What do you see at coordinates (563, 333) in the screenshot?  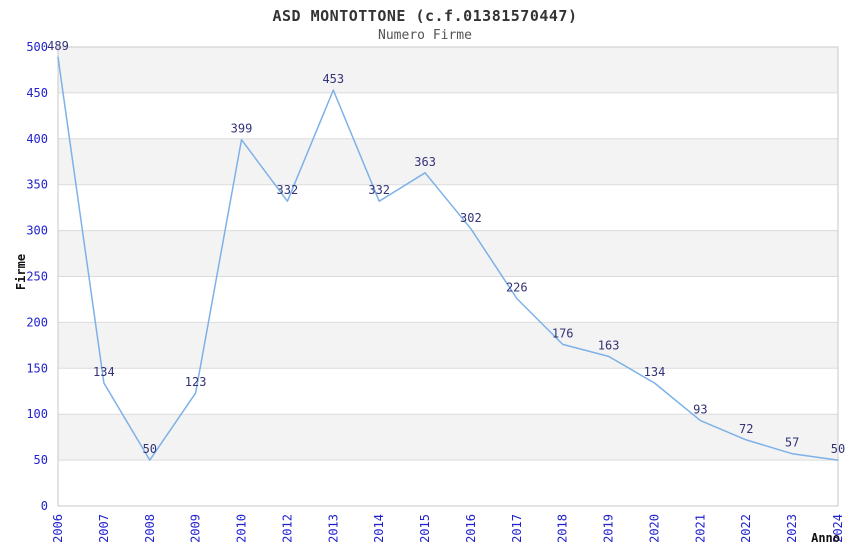 I see `data-label: 176` at bounding box center [563, 333].